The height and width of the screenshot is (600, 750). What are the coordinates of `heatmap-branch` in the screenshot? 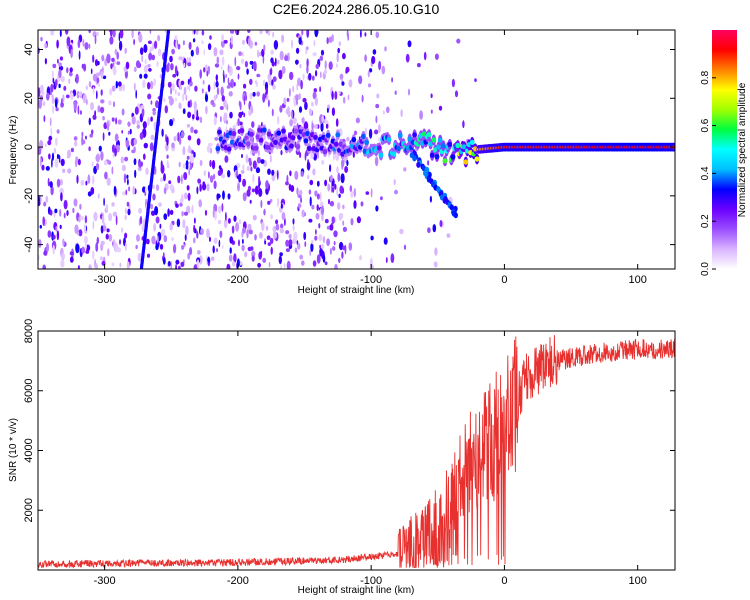 It's located at (418, 164).